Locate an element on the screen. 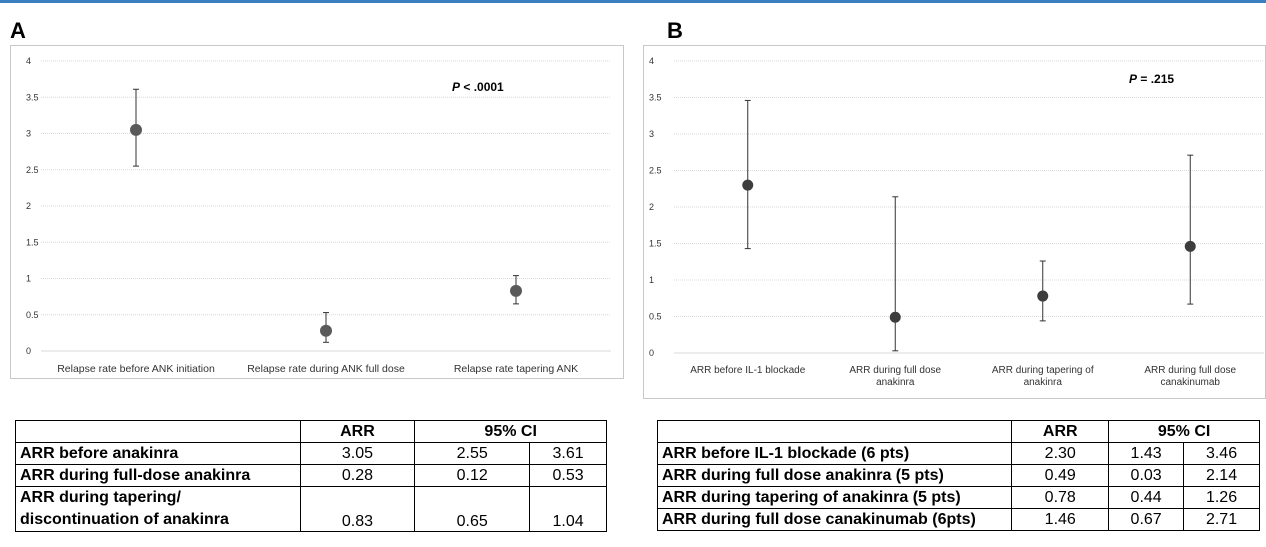 The height and width of the screenshot is (547, 1266). x-tick-label: Relapse rate before ANK initiation is located at coordinates (136, 369).